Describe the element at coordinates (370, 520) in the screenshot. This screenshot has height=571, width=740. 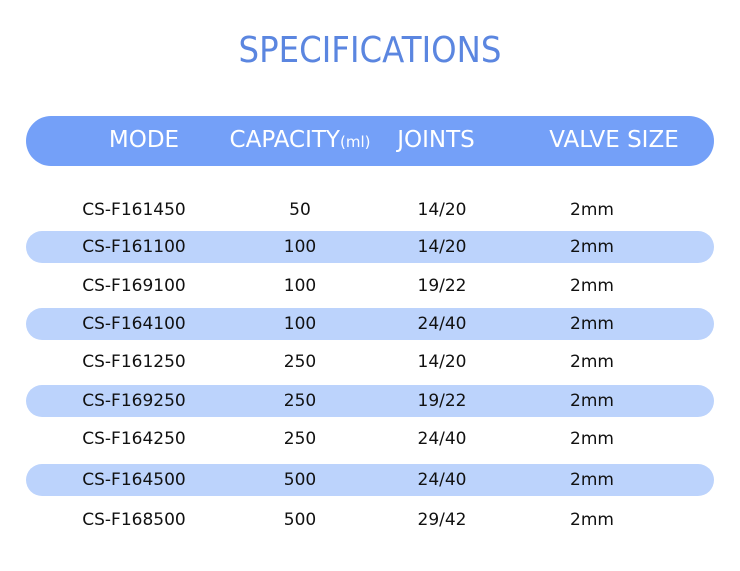
I see `table-row: CS-F168500 500 29/42 2mm` at that location.